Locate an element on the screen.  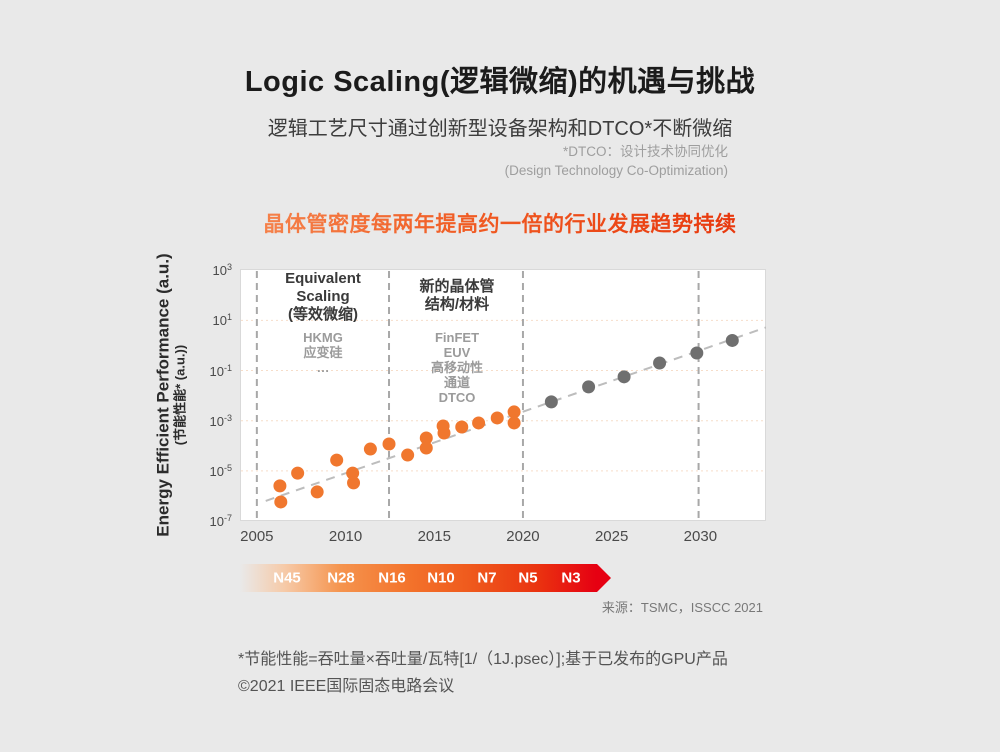
source-credit: 来源：TSMC，ISSCC 2021 is located at coordinates (682, 607).